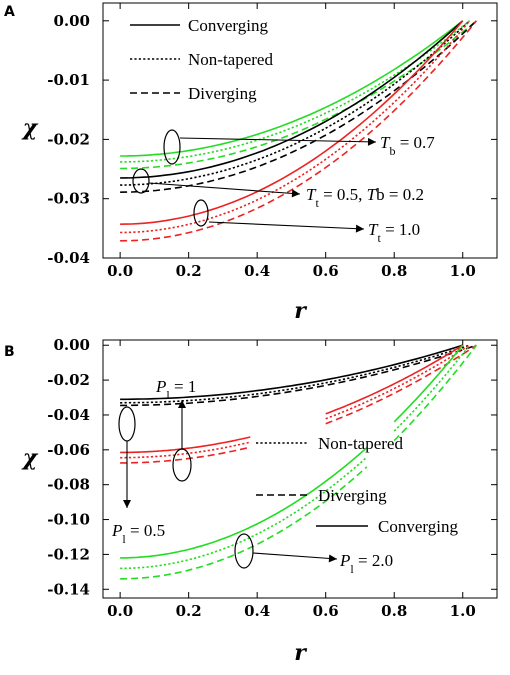 The width and height of the screenshot is (510, 675). Describe the element at coordinates (30, 128) in the screenshot. I see `y-axis-label: χ` at that location.